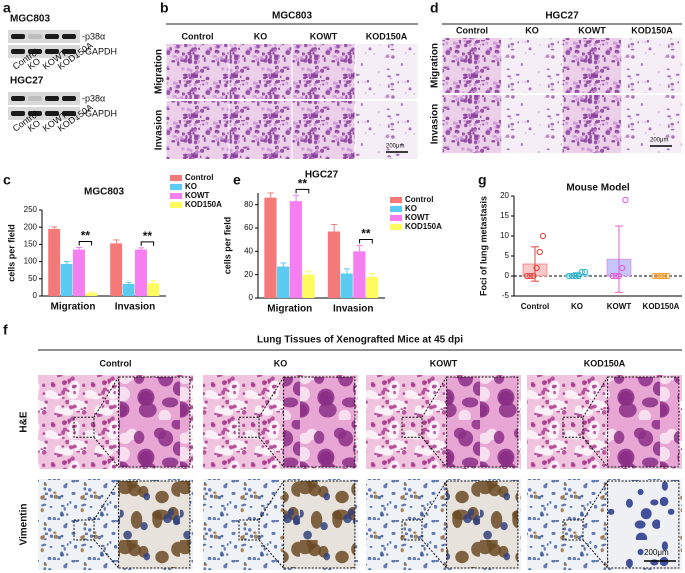 The image size is (685, 573). What do you see at coordinates (35, 295) in the screenshot?
I see `y-tick-label: 0` at bounding box center [35, 295].